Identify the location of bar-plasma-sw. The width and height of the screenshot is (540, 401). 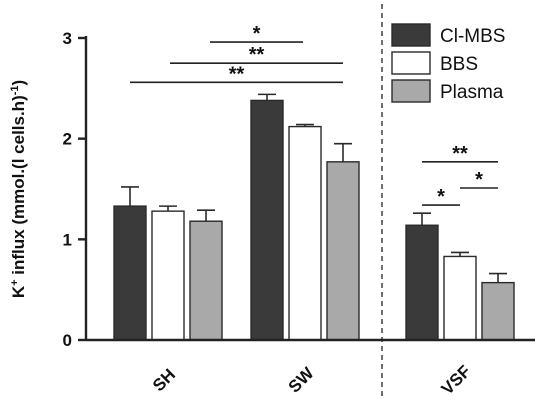
(343, 251).